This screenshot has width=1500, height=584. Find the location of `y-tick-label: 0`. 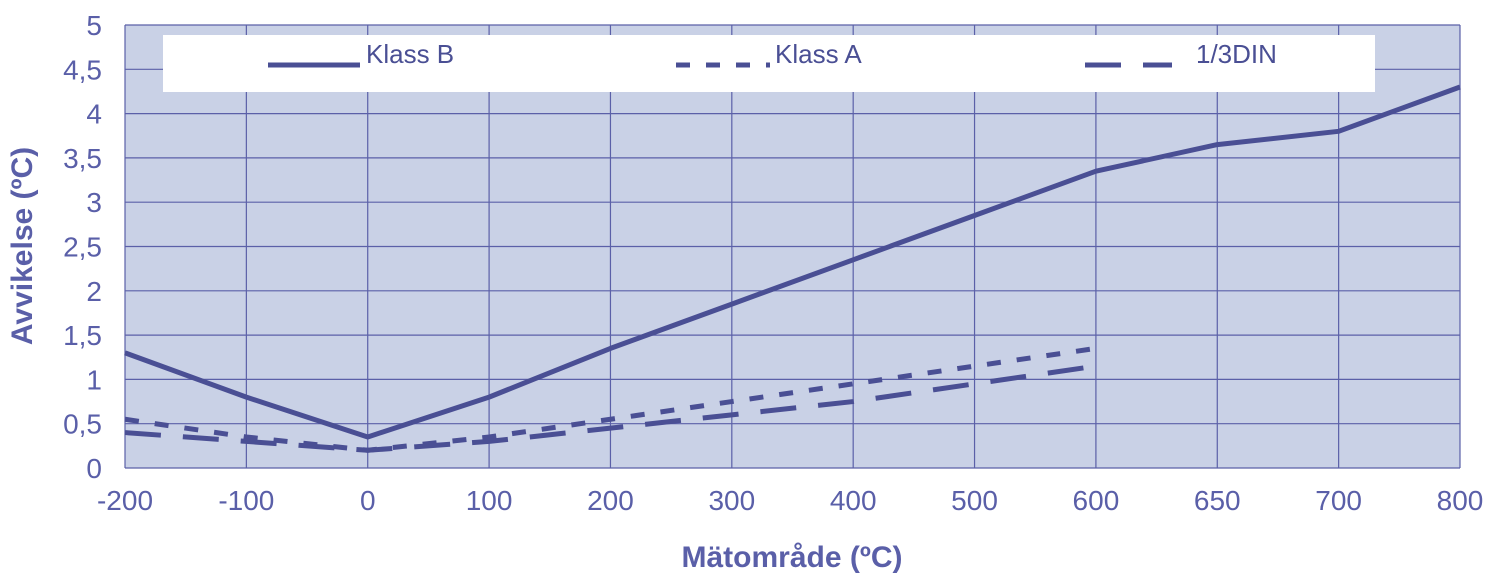

y-tick-label: 0 is located at coordinates (94, 468).